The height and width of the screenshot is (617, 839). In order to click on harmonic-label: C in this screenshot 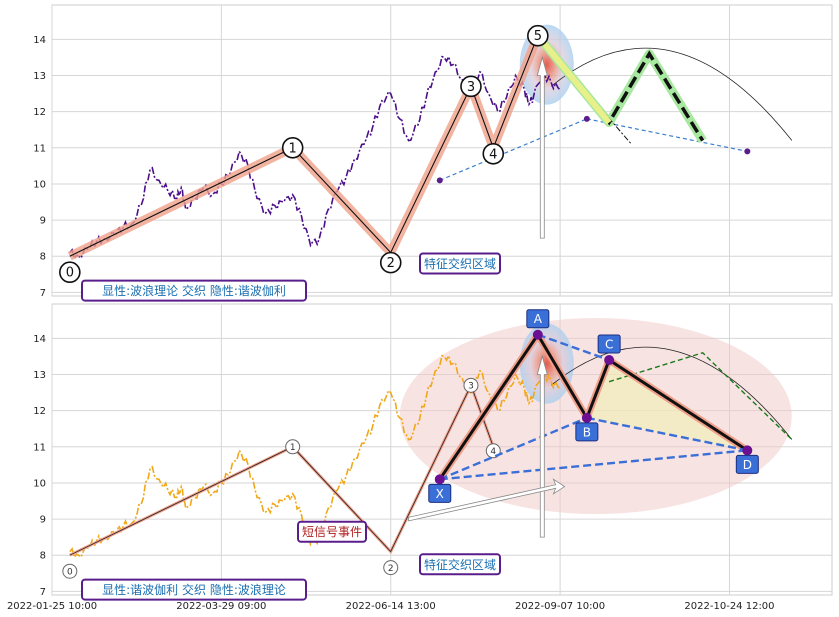, I will do `click(609, 345)`.